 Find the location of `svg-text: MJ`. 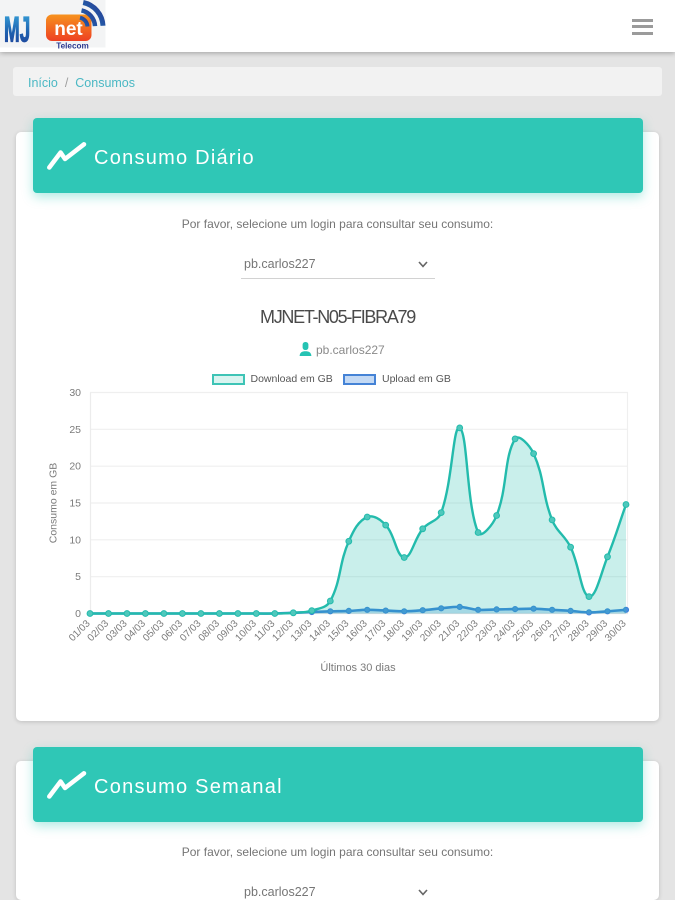

svg-text: MJ is located at coordinates (17, 29).